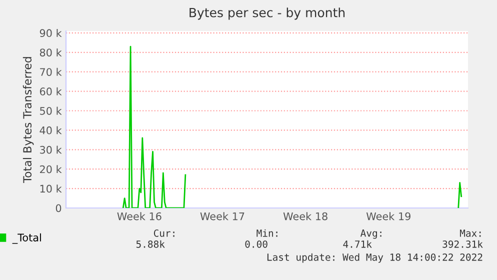 The image size is (497, 280). What do you see at coordinates (357, 244) in the screenshot?
I see `text: 4.71k` at bounding box center [357, 244].